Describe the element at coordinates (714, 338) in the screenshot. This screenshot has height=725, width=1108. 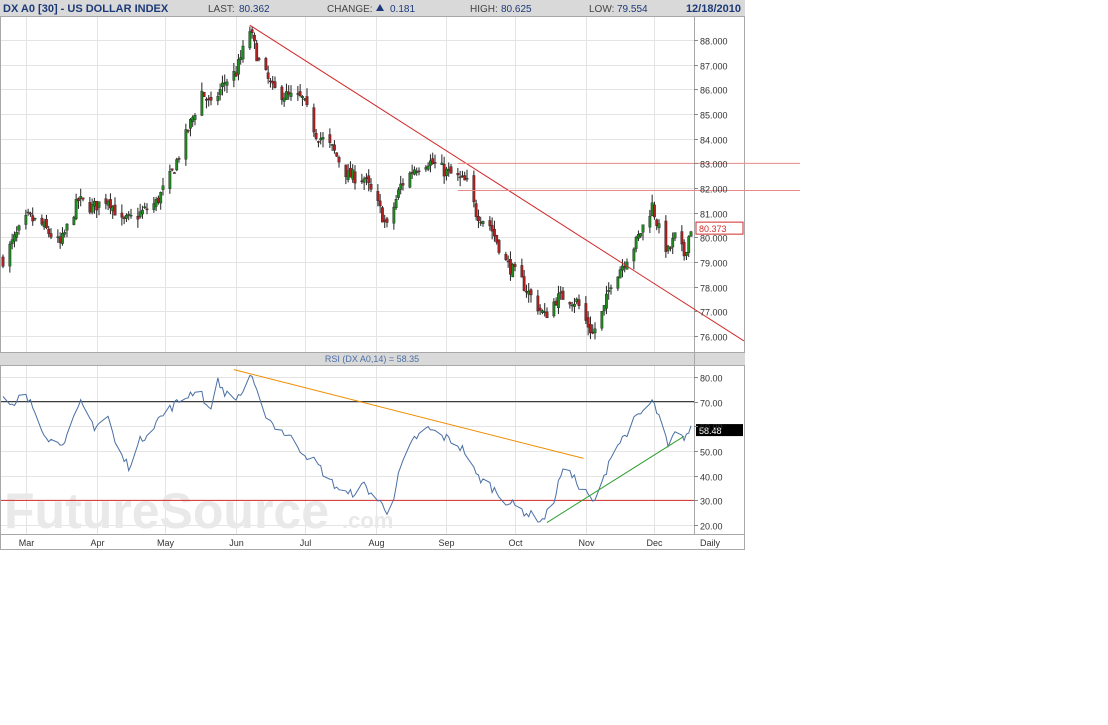
I see `price-tick-label: 76.000` at that location.